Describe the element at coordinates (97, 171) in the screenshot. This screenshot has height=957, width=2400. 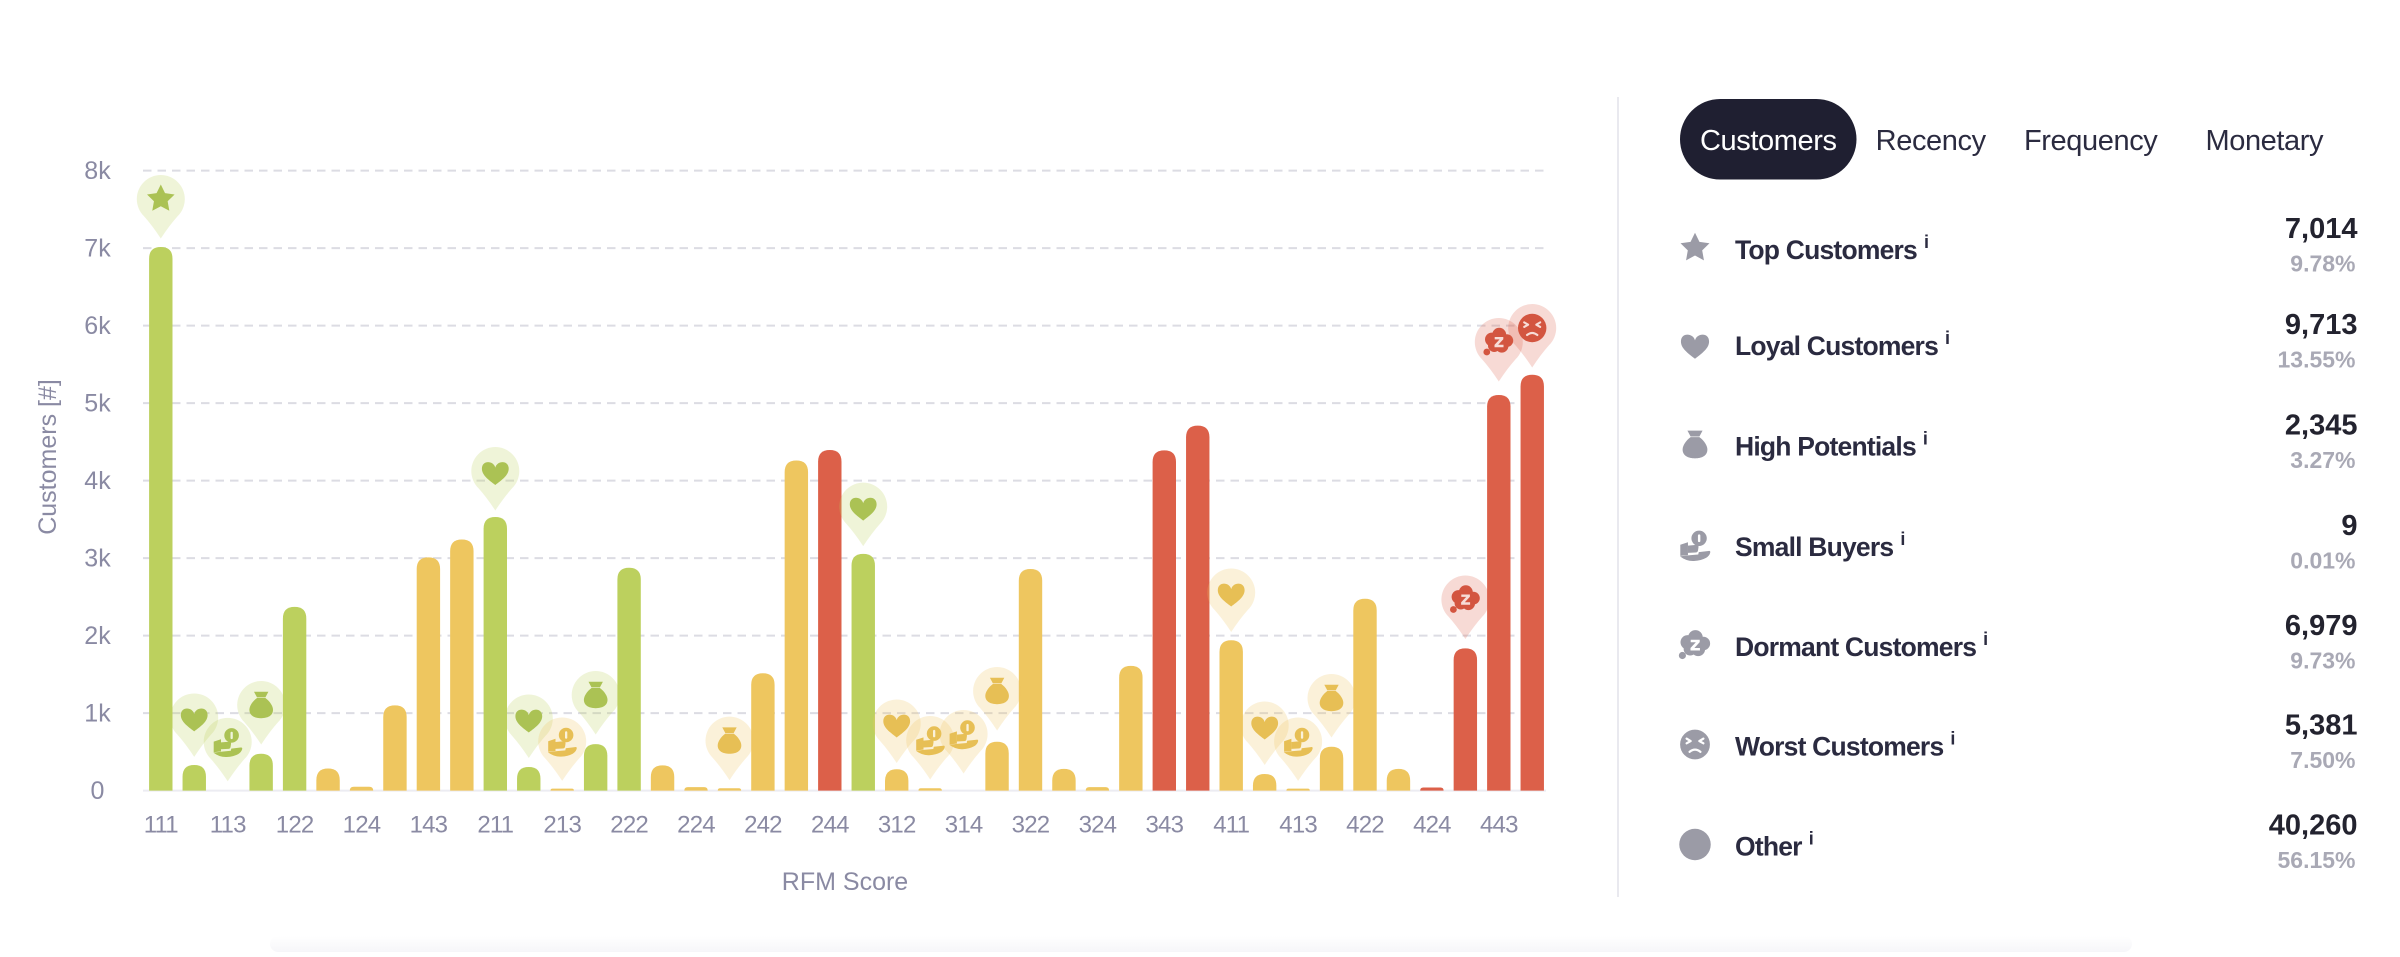
I see `svg-text: 8k` at that location.